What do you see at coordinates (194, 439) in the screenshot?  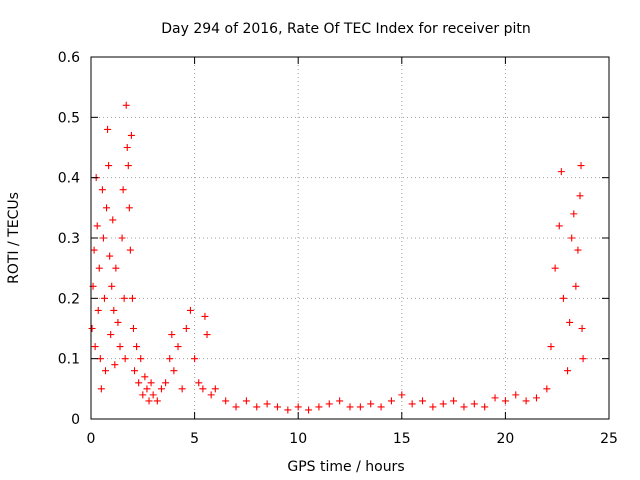 I see `x-tick-label: 5` at bounding box center [194, 439].